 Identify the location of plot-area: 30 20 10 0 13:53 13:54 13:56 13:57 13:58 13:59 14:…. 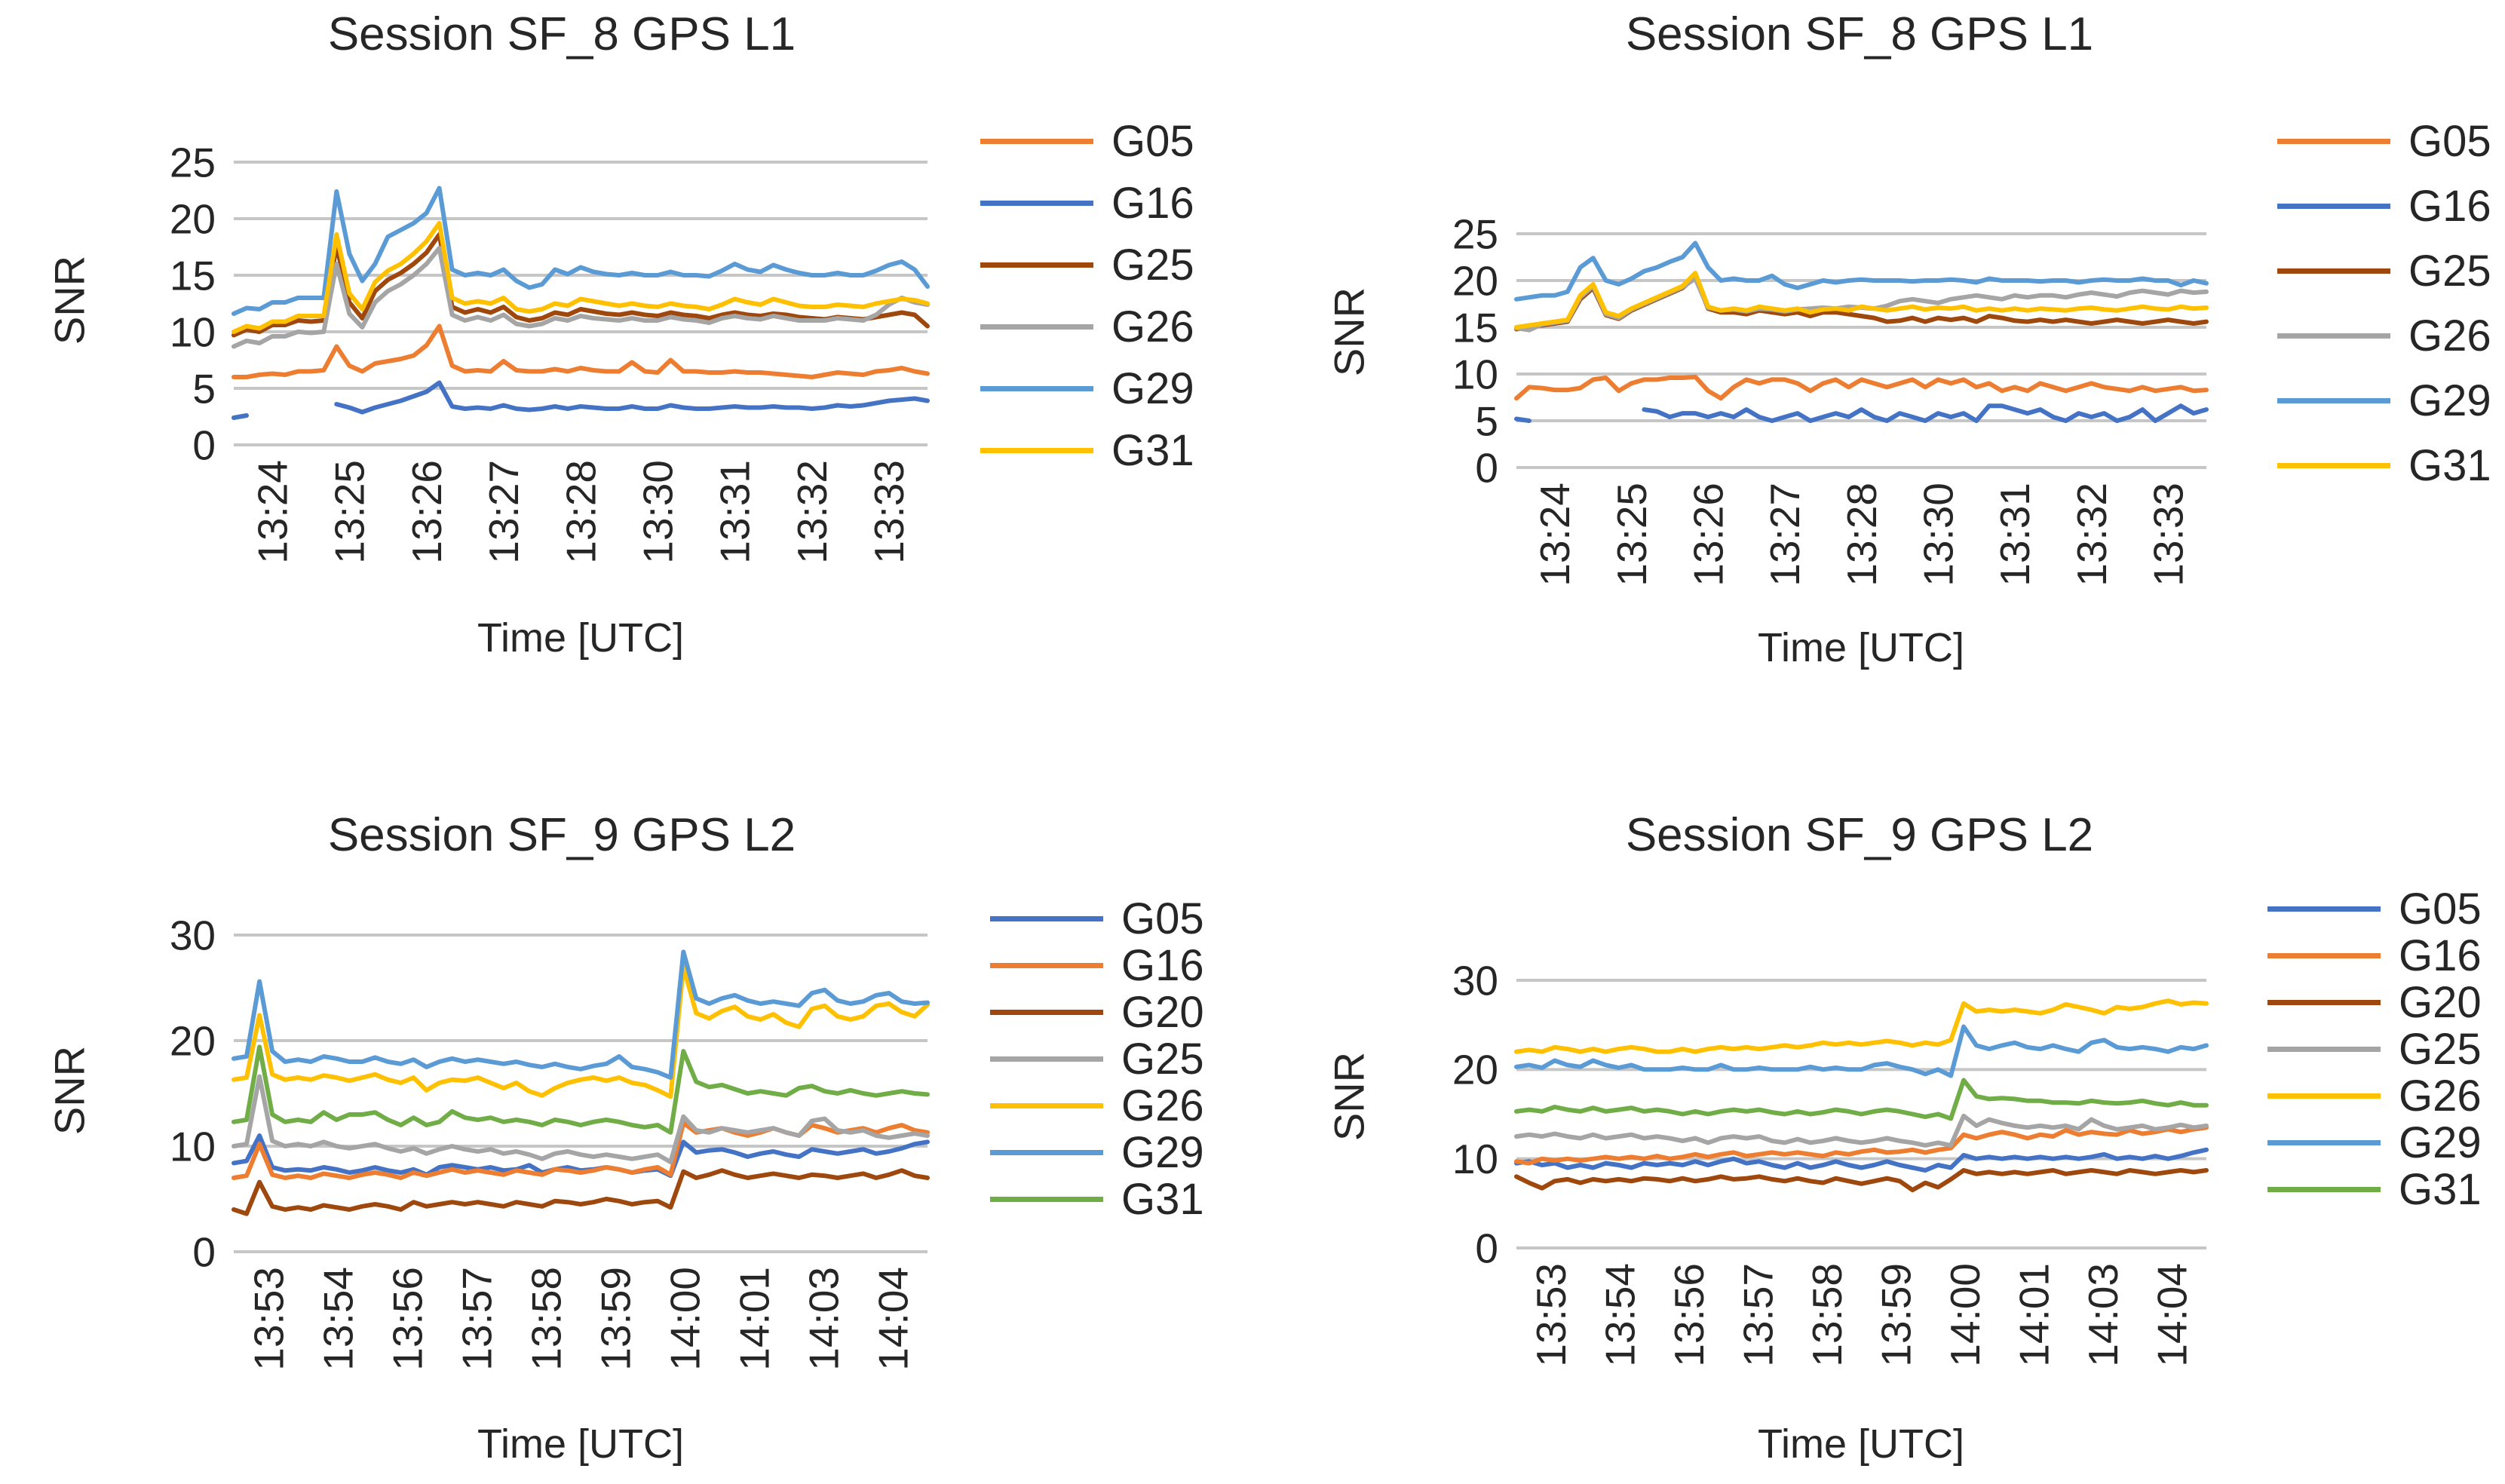
(1830, 1162).